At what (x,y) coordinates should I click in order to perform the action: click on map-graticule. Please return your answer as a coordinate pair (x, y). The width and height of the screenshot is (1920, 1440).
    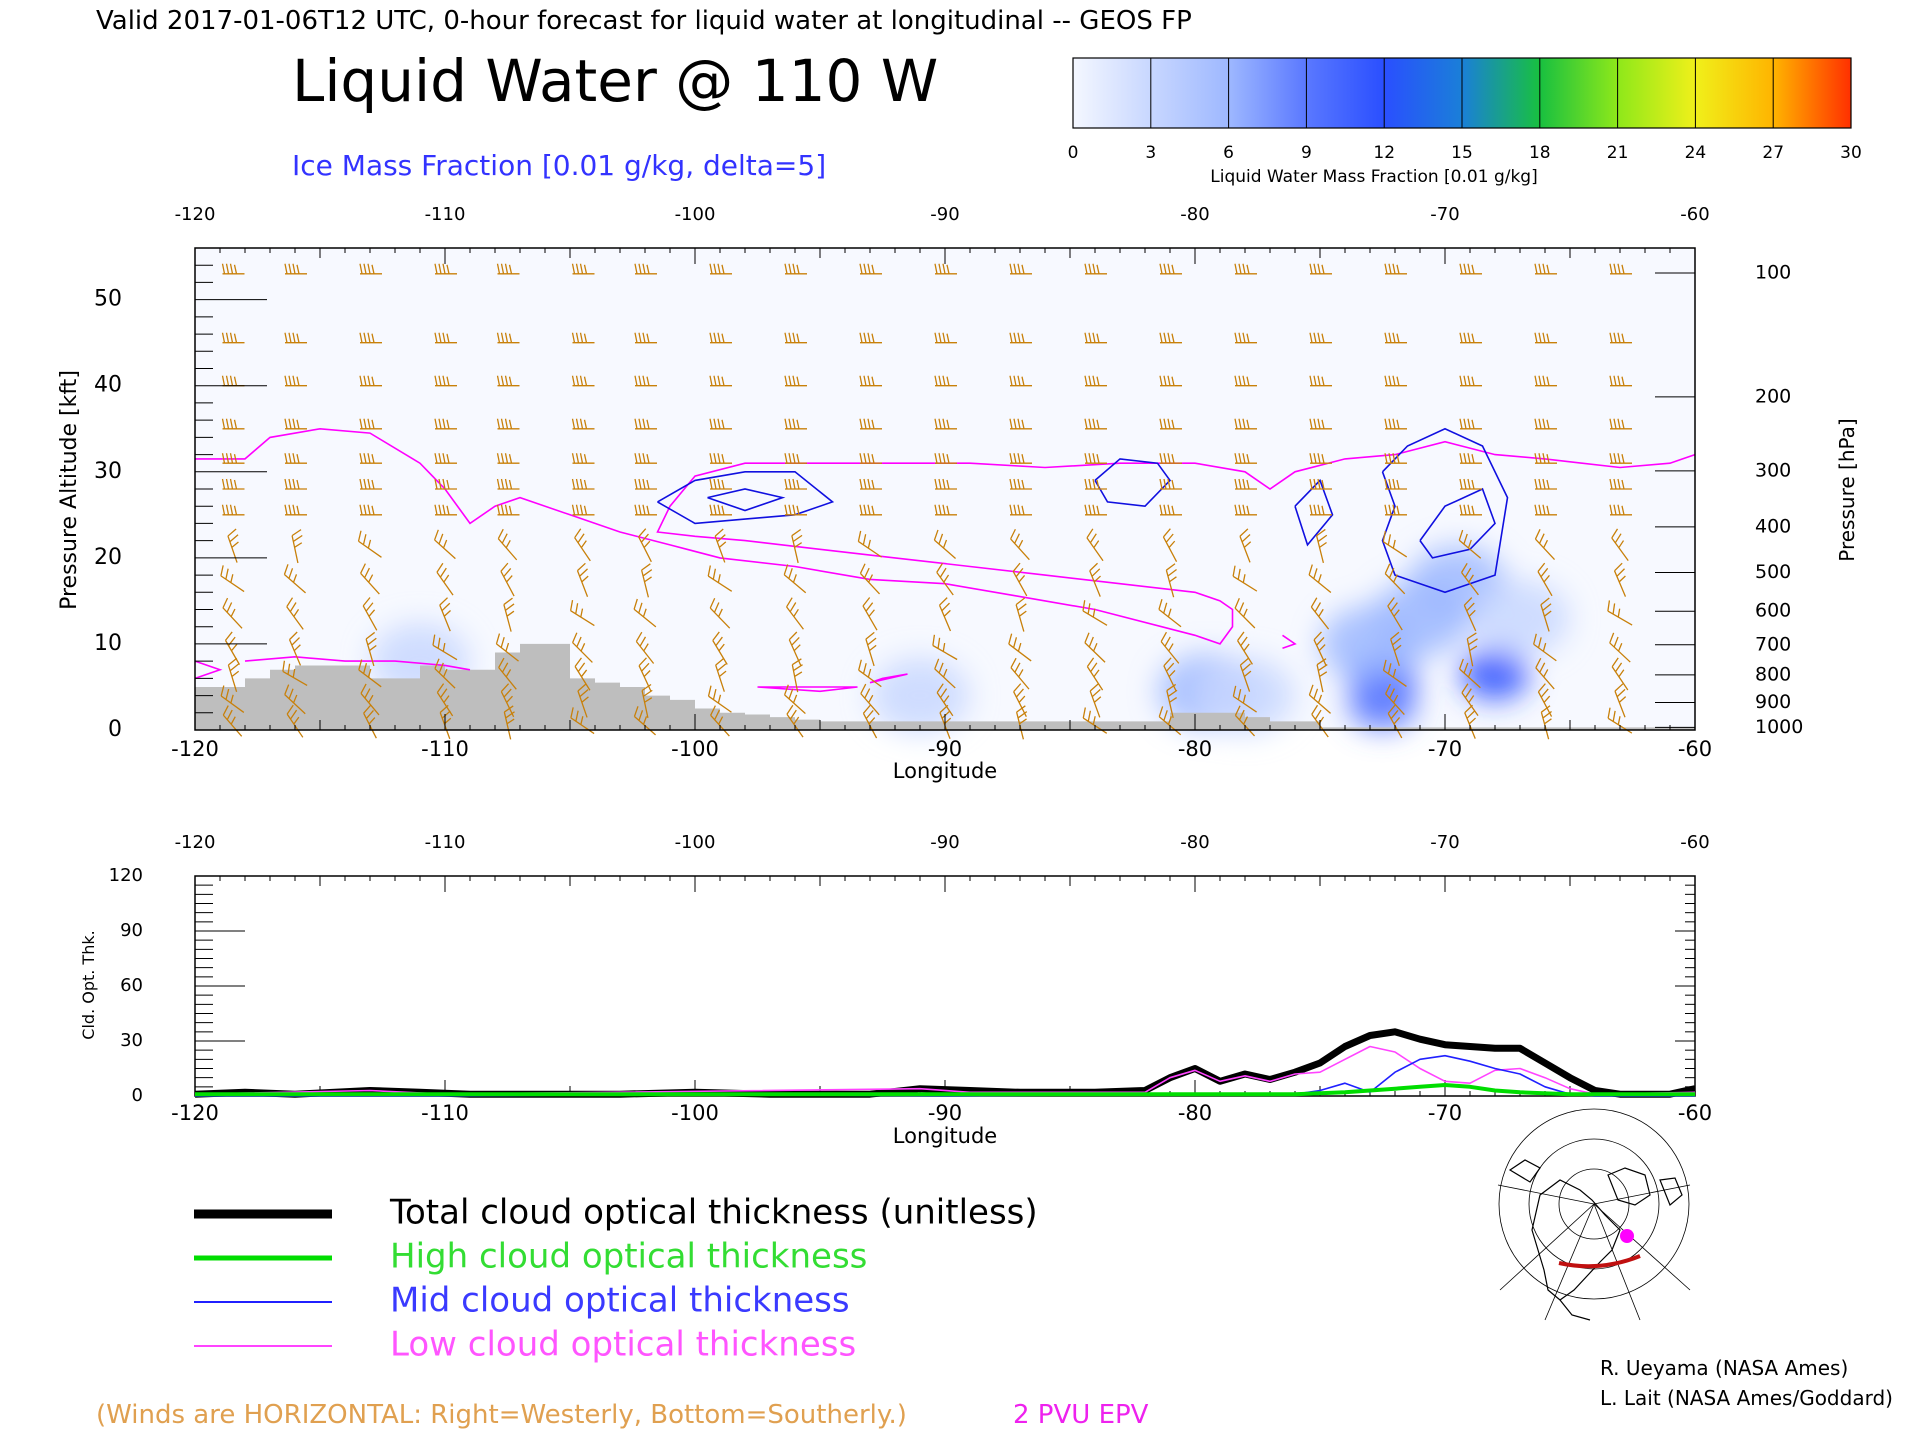
    Looking at the image, I should click on (1594, 1214).